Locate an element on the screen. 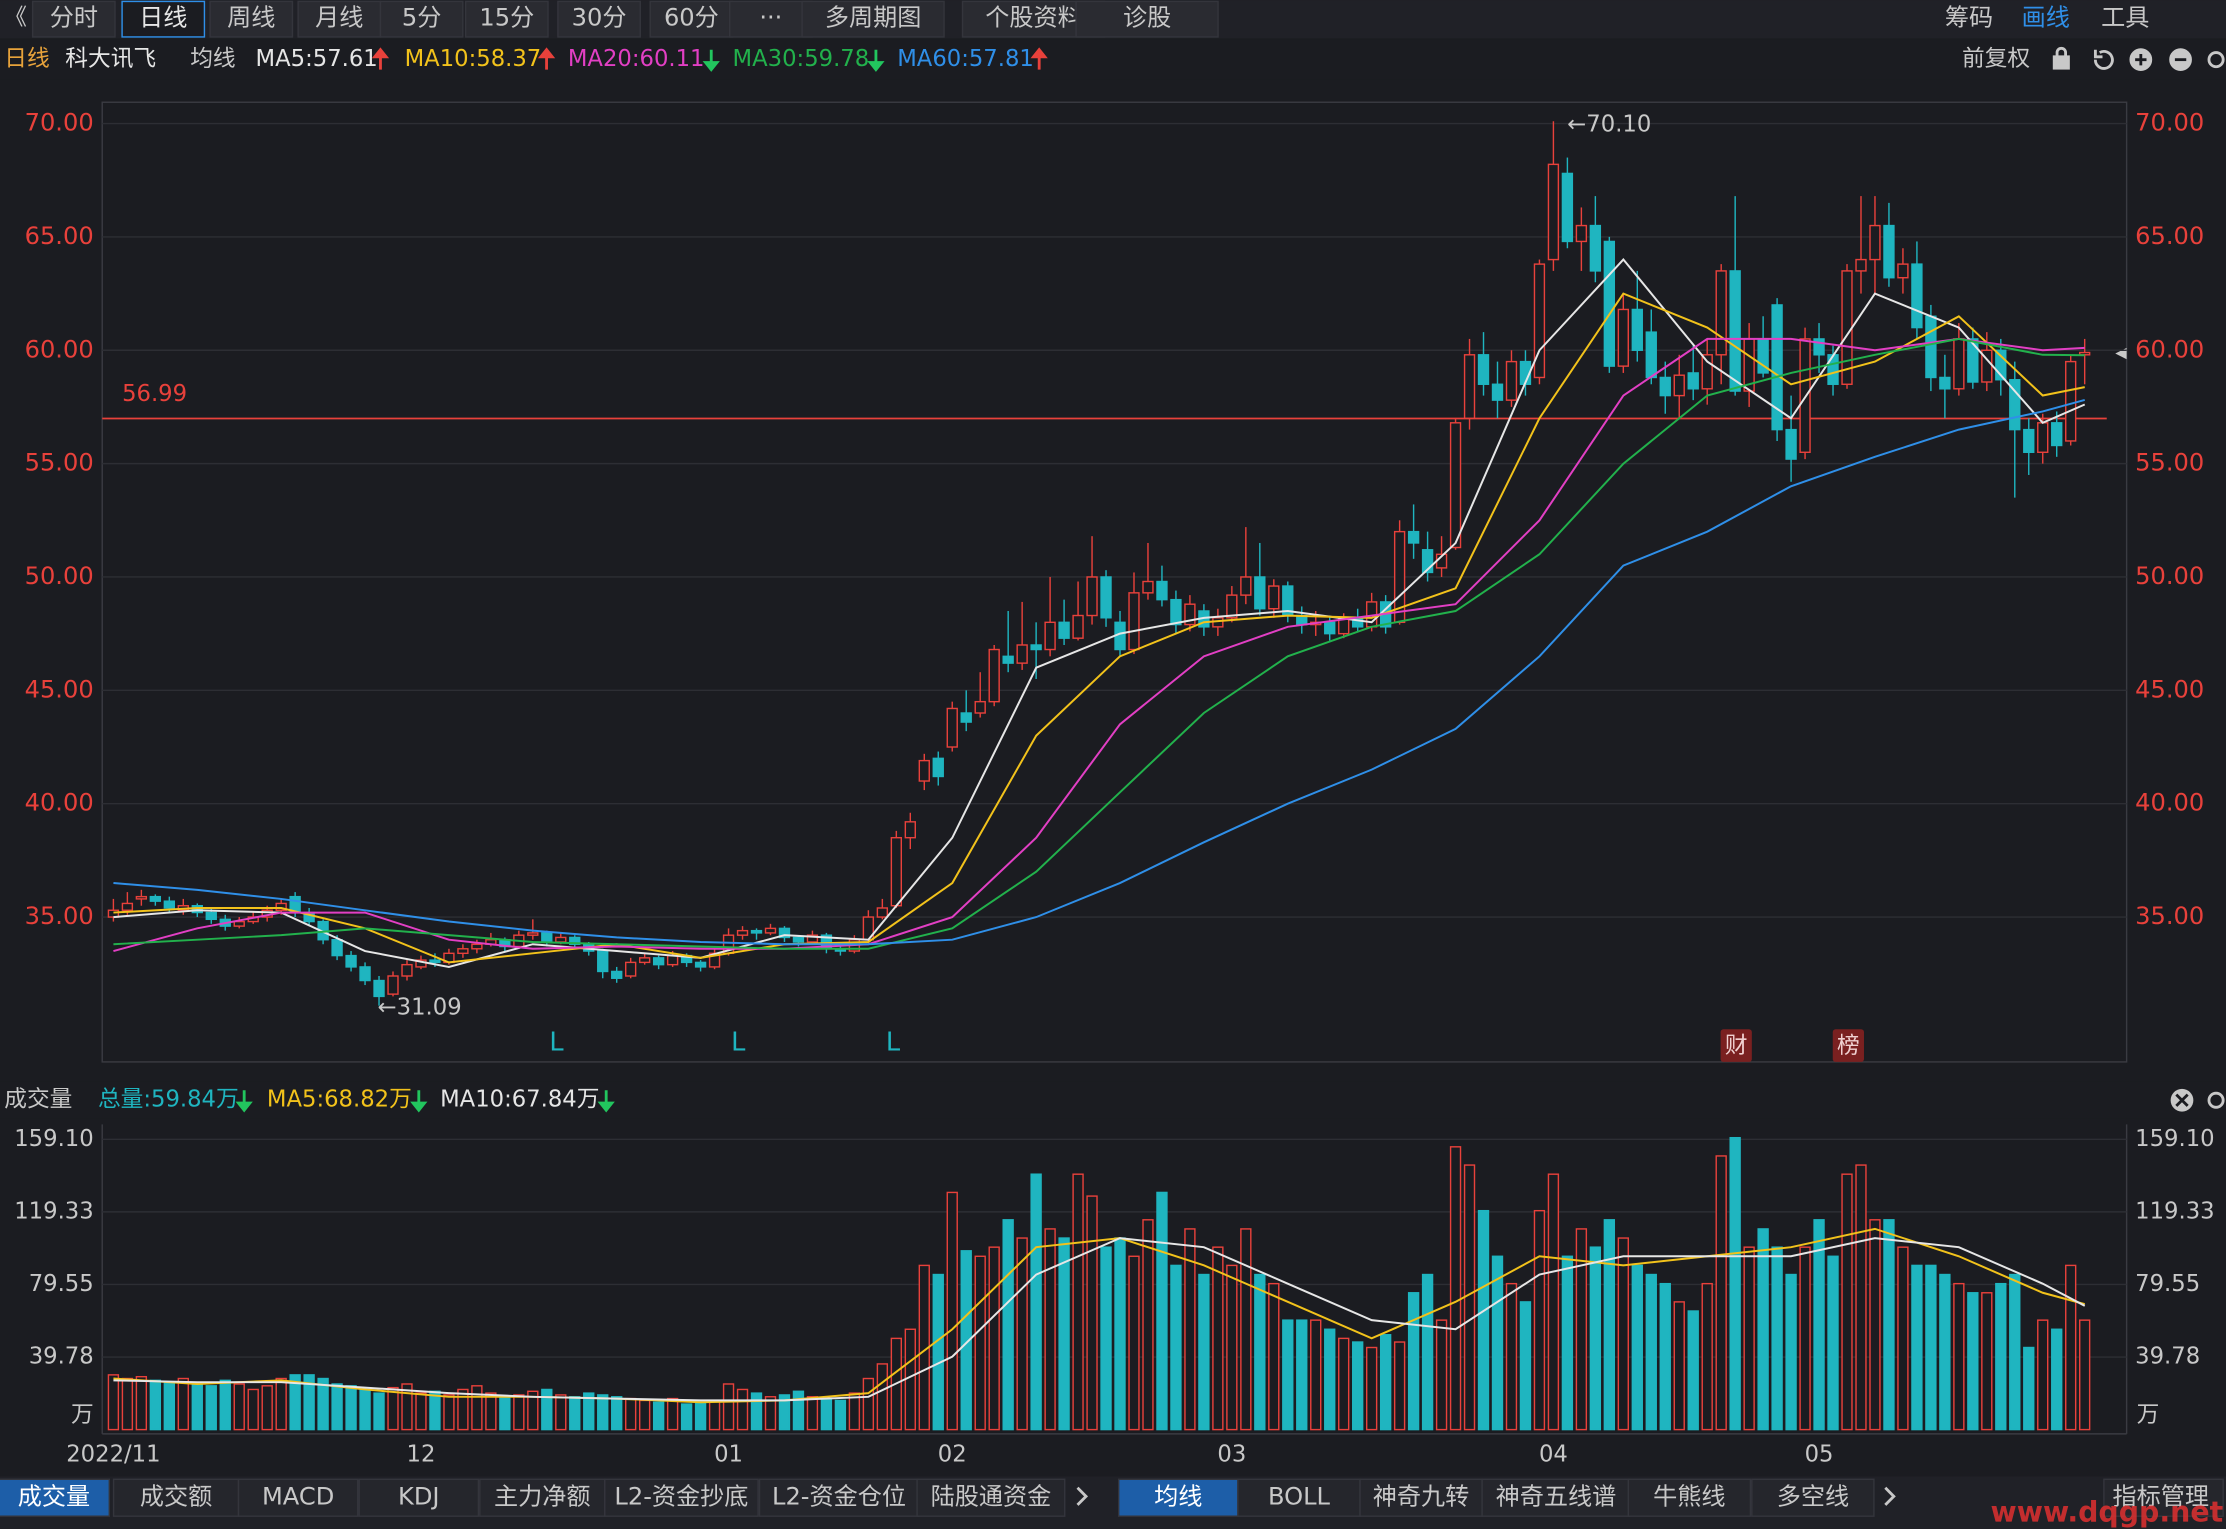 Image resolution: width=2226 pixels, height=1529 pixels. bottom-tab: 多空线 is located at coordinates (1813, 1497).